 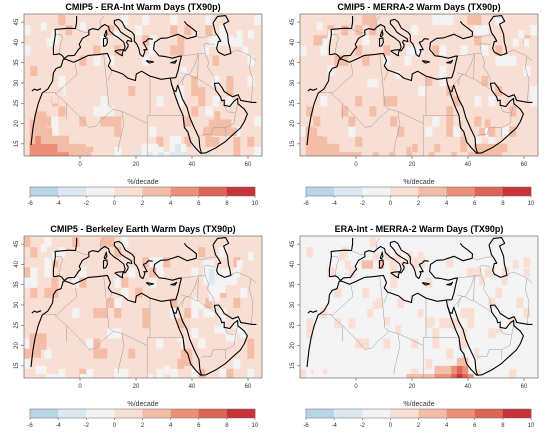 I want to click on colorbar-tick-label: 2, so click(x=143, y=204).